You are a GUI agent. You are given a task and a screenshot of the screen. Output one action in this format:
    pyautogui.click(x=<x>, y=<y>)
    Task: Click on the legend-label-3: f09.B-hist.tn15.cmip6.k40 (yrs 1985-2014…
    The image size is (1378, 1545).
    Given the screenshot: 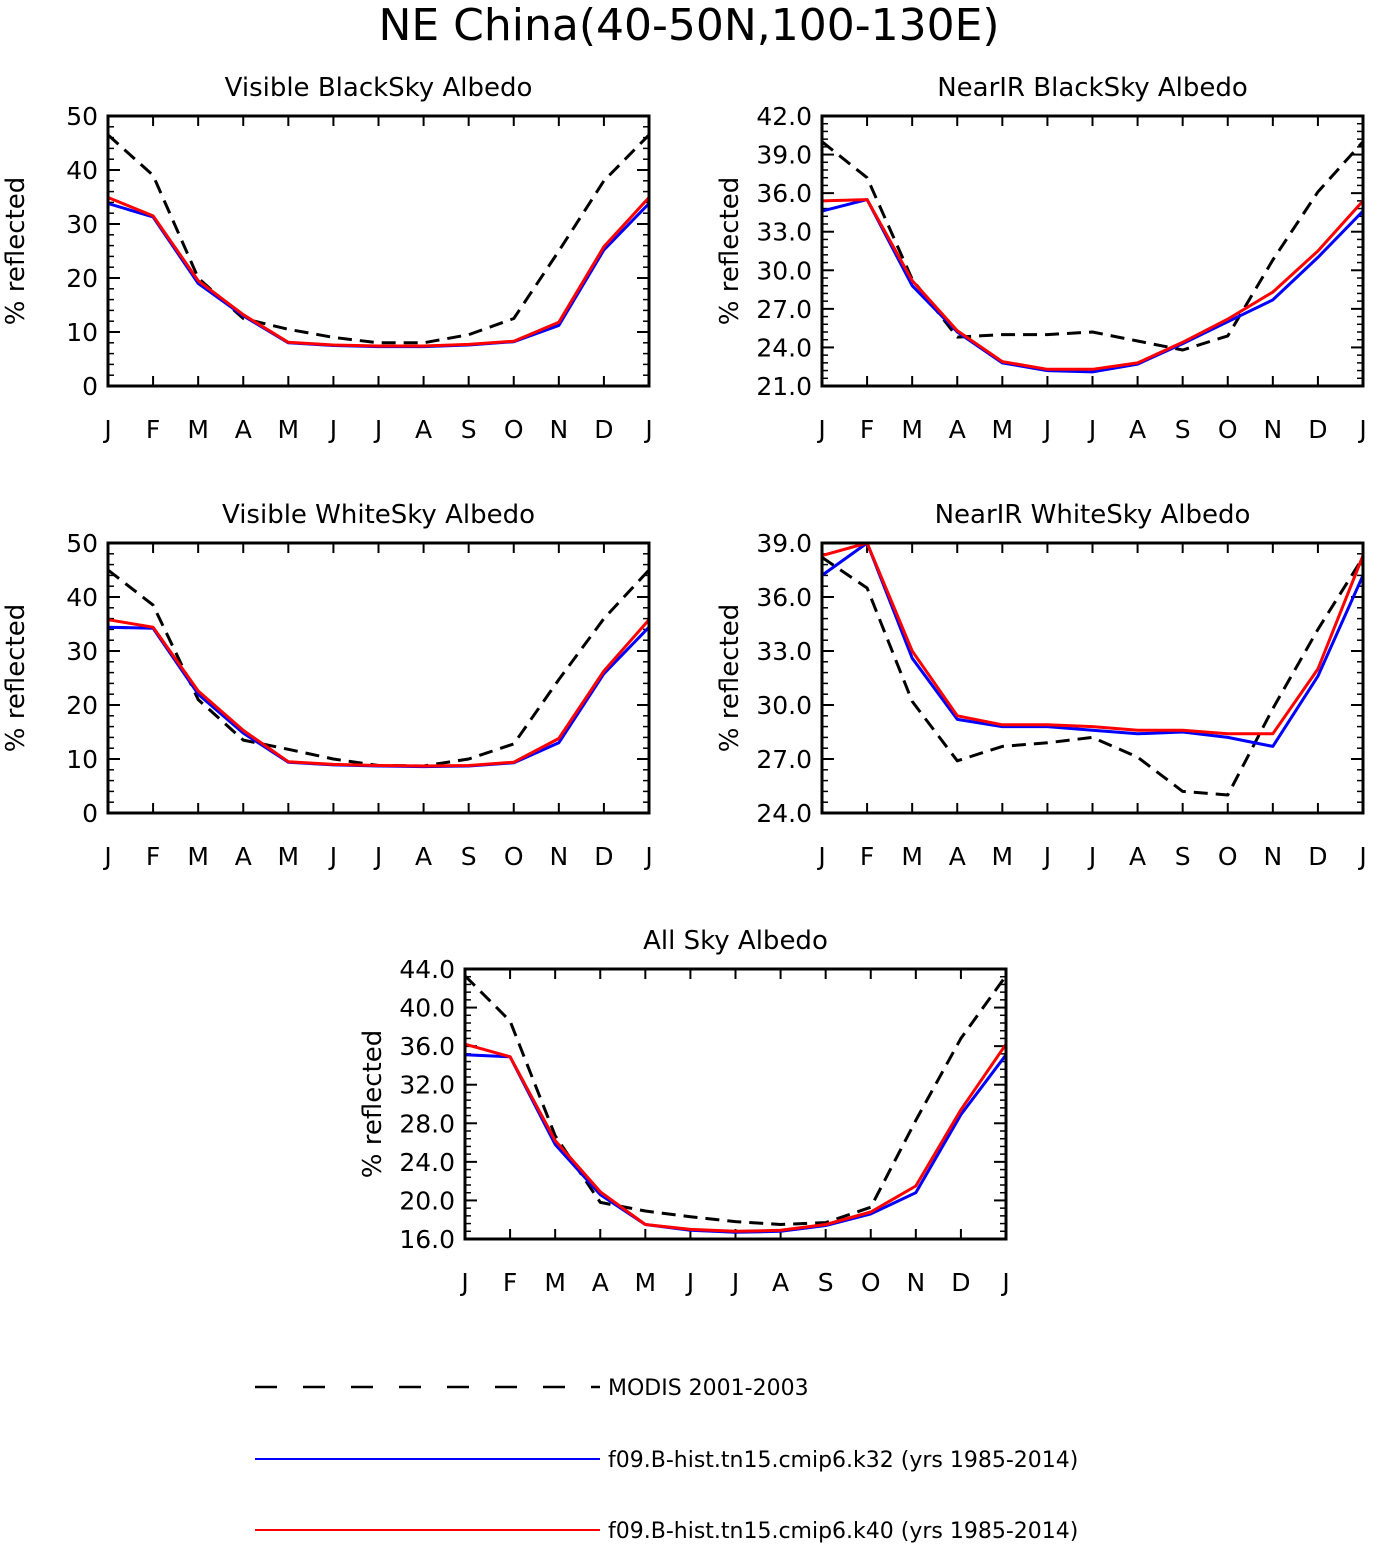 What is the action you would take?
    pyautogui.click(x=843, y=1531)
    